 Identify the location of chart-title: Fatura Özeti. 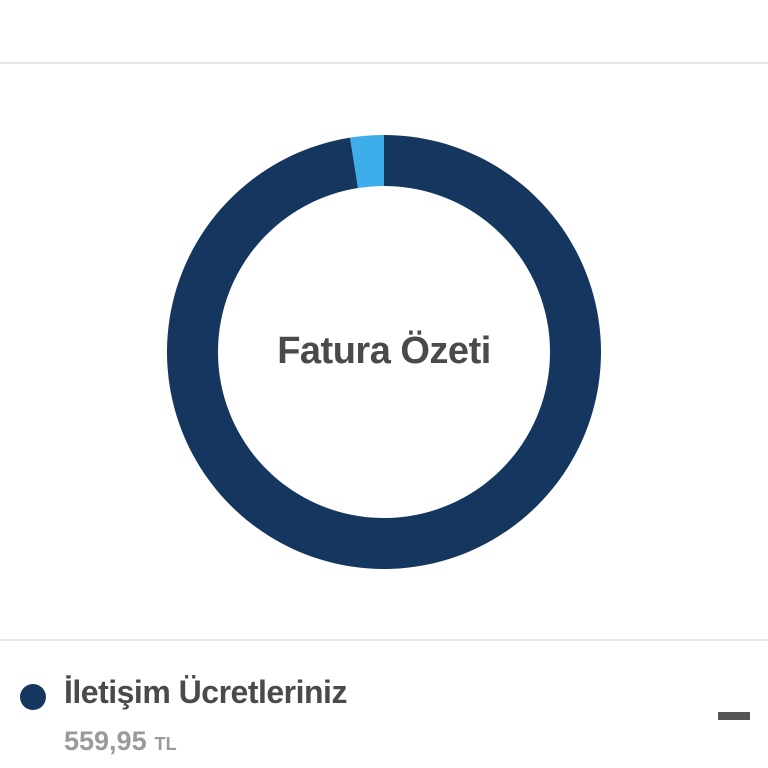
(384, 351).